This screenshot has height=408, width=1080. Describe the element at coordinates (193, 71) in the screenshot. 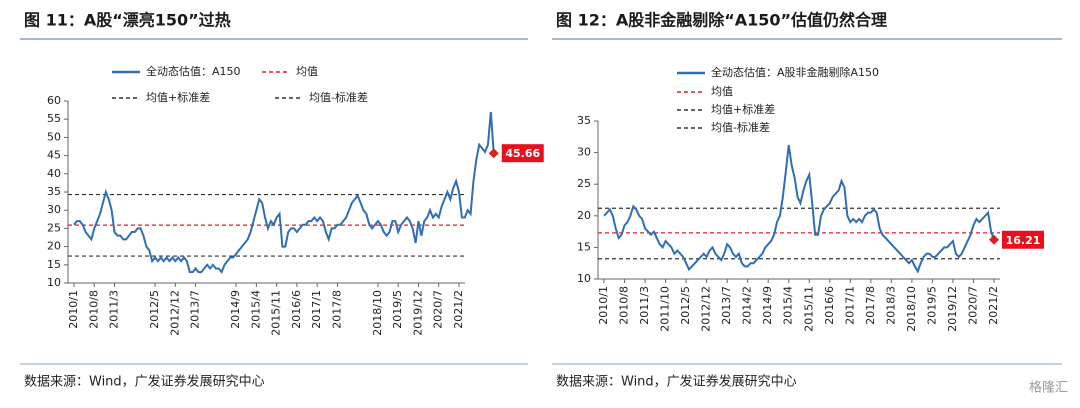

I see `legend-label: 全动态估值：A150` at that location.